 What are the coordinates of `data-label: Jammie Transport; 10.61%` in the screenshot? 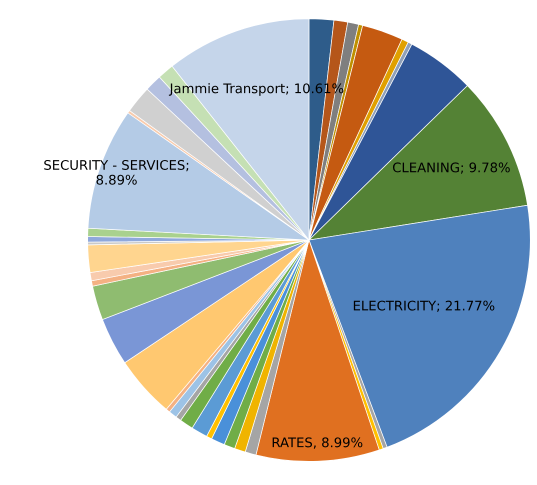 It's located at (256, 89).